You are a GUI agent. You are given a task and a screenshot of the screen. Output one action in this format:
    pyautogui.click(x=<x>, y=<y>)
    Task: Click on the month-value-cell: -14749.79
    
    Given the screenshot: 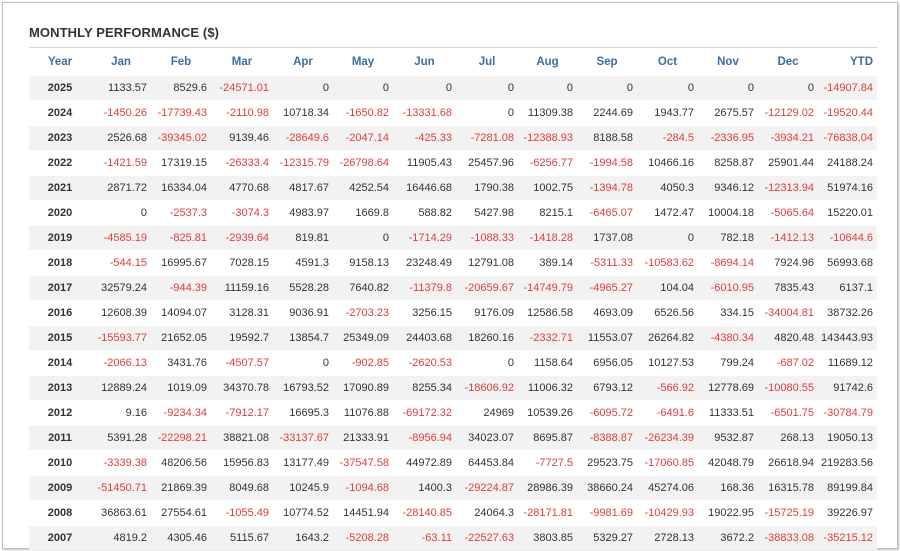 What is the action you would take?
    pyautogui.click(x=547, y=288)
    